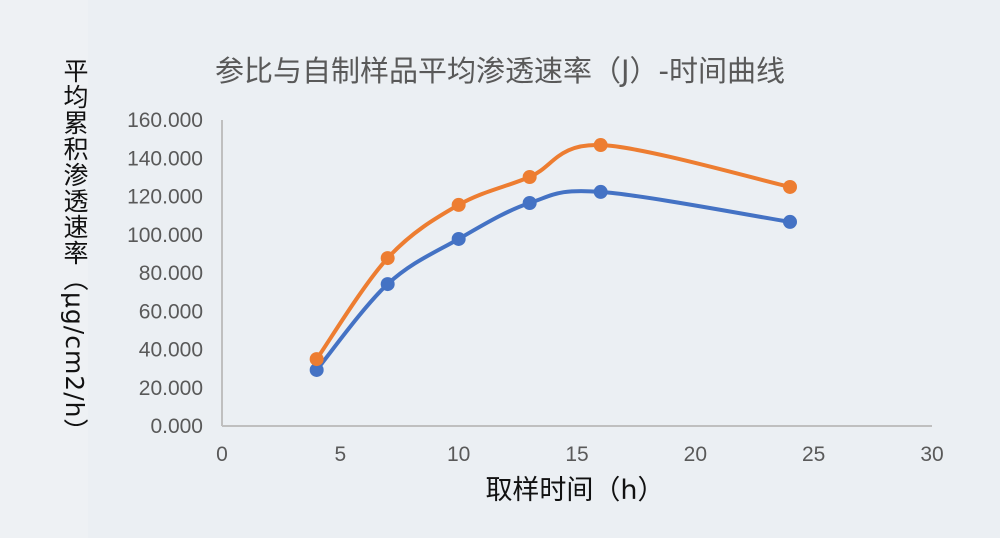 This screenshot has height=538, width=1000. What do you see at coordinates (165, 120) in the screenshot?
I see `y-tick-label: 160.000` at bounding box center [165, 120].